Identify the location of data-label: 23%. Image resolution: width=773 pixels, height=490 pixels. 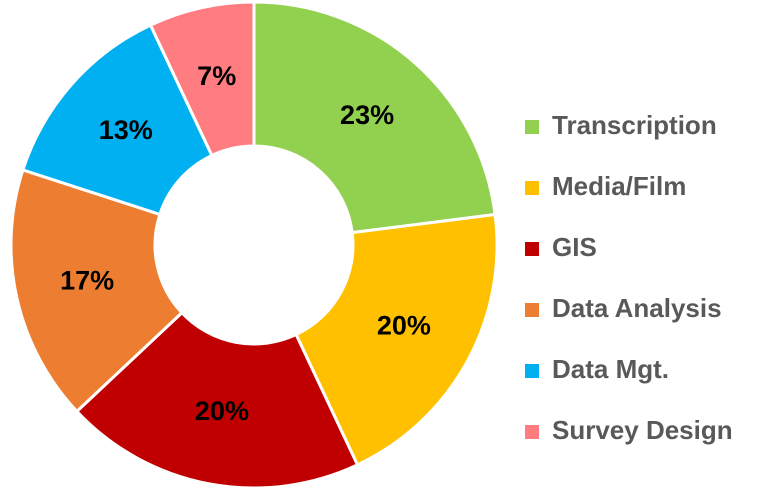
(367, 115).